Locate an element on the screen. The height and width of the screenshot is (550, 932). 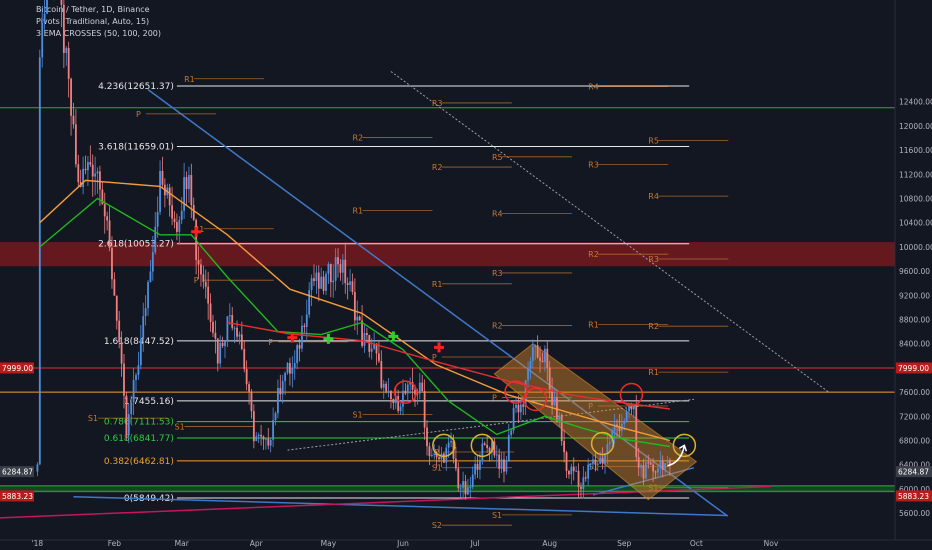
y-tick-label: 6000.00 is located at coordinates (914, 489).